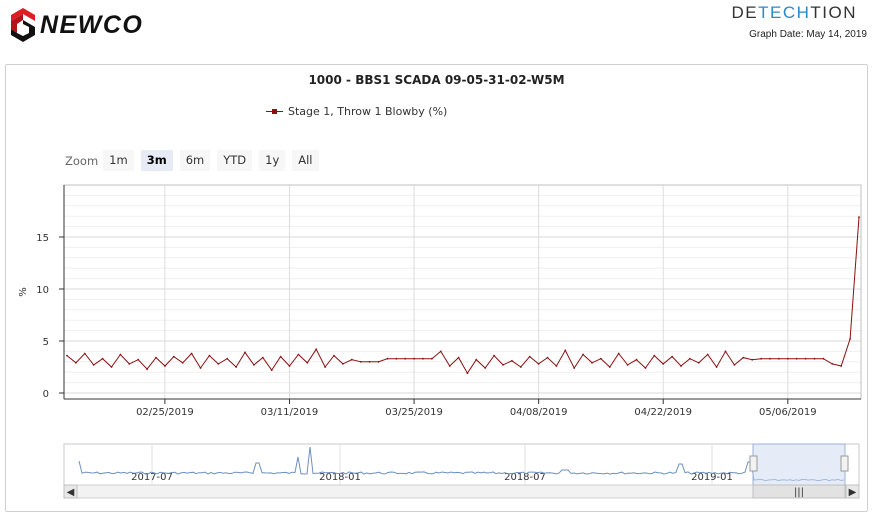 The width and height of the screenshot is (873, 516). Describe the element at coordinates (156, 160) in the screenshot. I see `zoom-3m-button: 3m` at that location.